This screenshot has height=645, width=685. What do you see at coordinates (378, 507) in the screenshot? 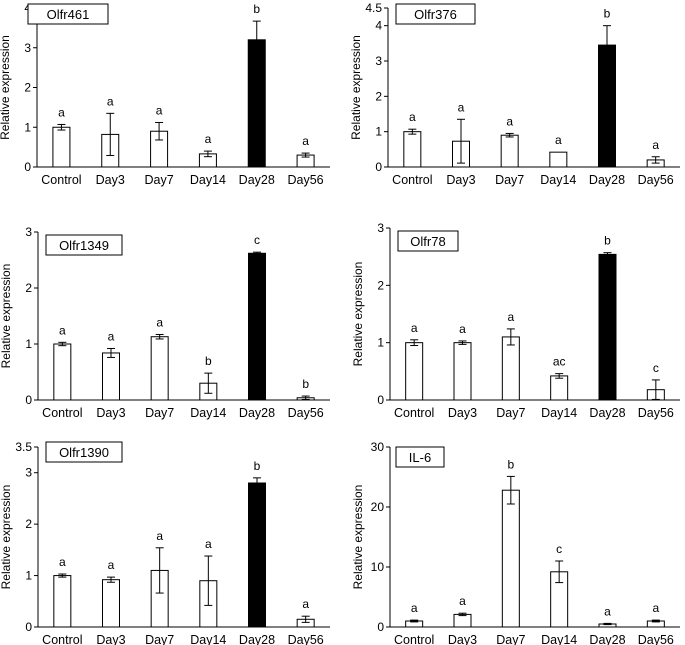
I see `y-tick-label: 20` at bounding box center [378, 507].